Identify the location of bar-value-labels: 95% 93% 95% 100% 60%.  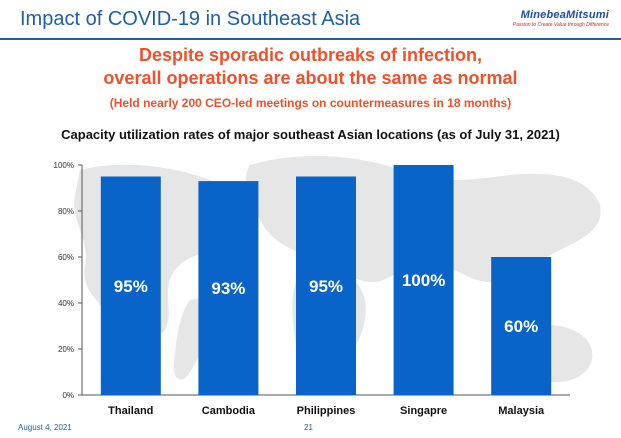
(326, 303).